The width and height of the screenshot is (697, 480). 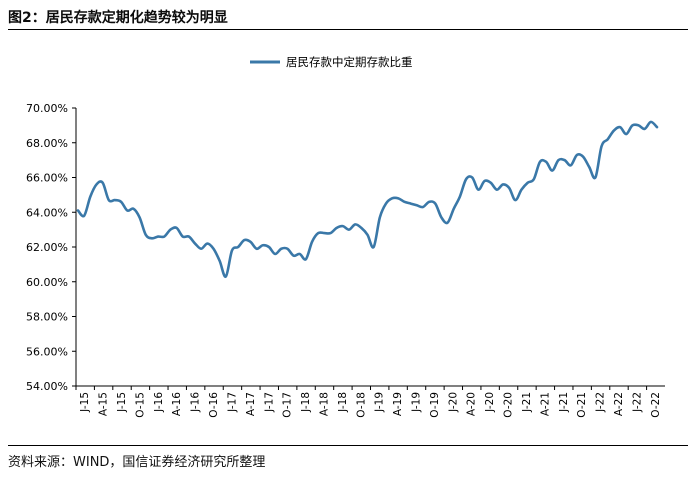 What do you see at coordinates (118, 18) in the screenshot?
I see `figure-title: 图2：居民存款定期化趋势较为明显` at bounding box center [118, 18].